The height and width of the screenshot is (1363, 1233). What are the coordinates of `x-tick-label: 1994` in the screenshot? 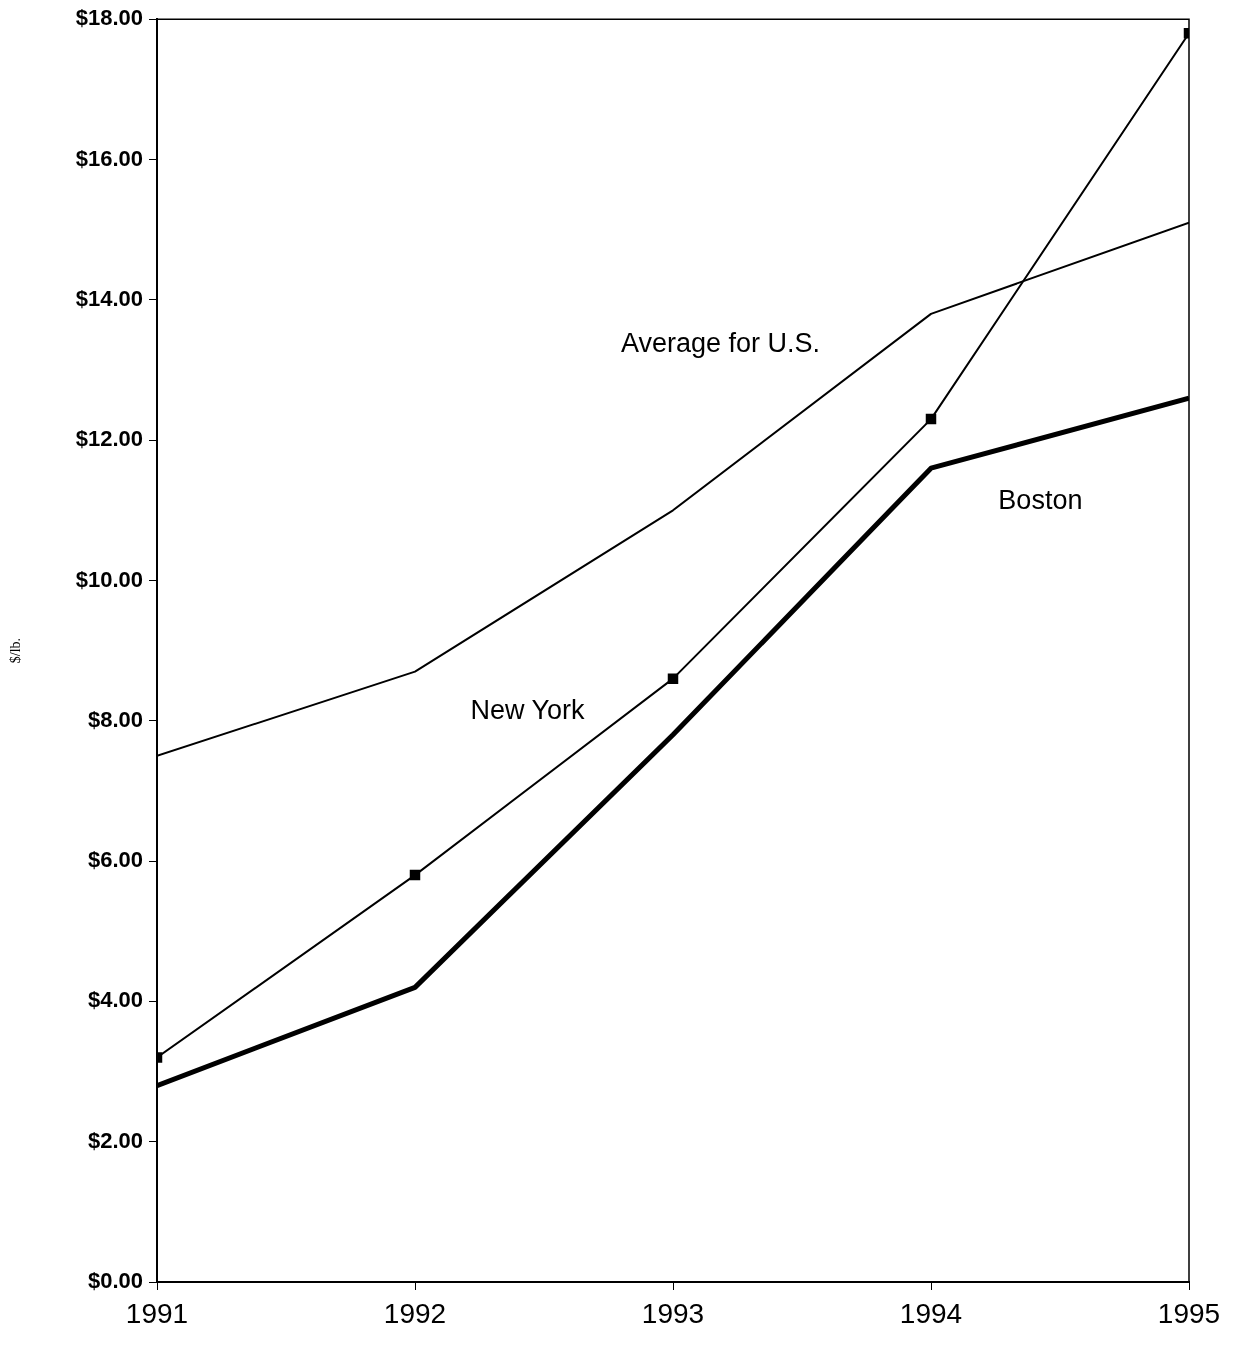 It's located at (931, 1313).